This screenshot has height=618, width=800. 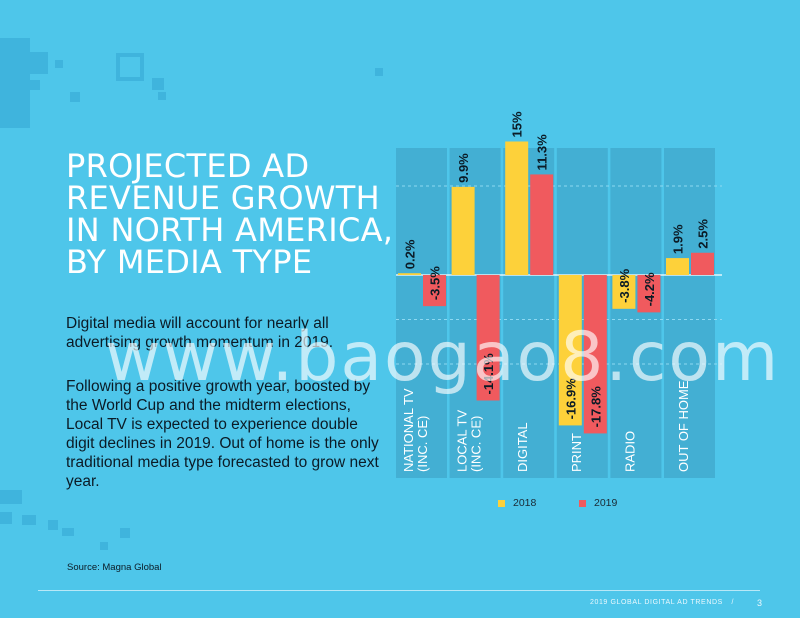 I want to click on footer-title: 2019 GLOBAL DIGITAL AD TRENDS, so click(x=656, y=602).